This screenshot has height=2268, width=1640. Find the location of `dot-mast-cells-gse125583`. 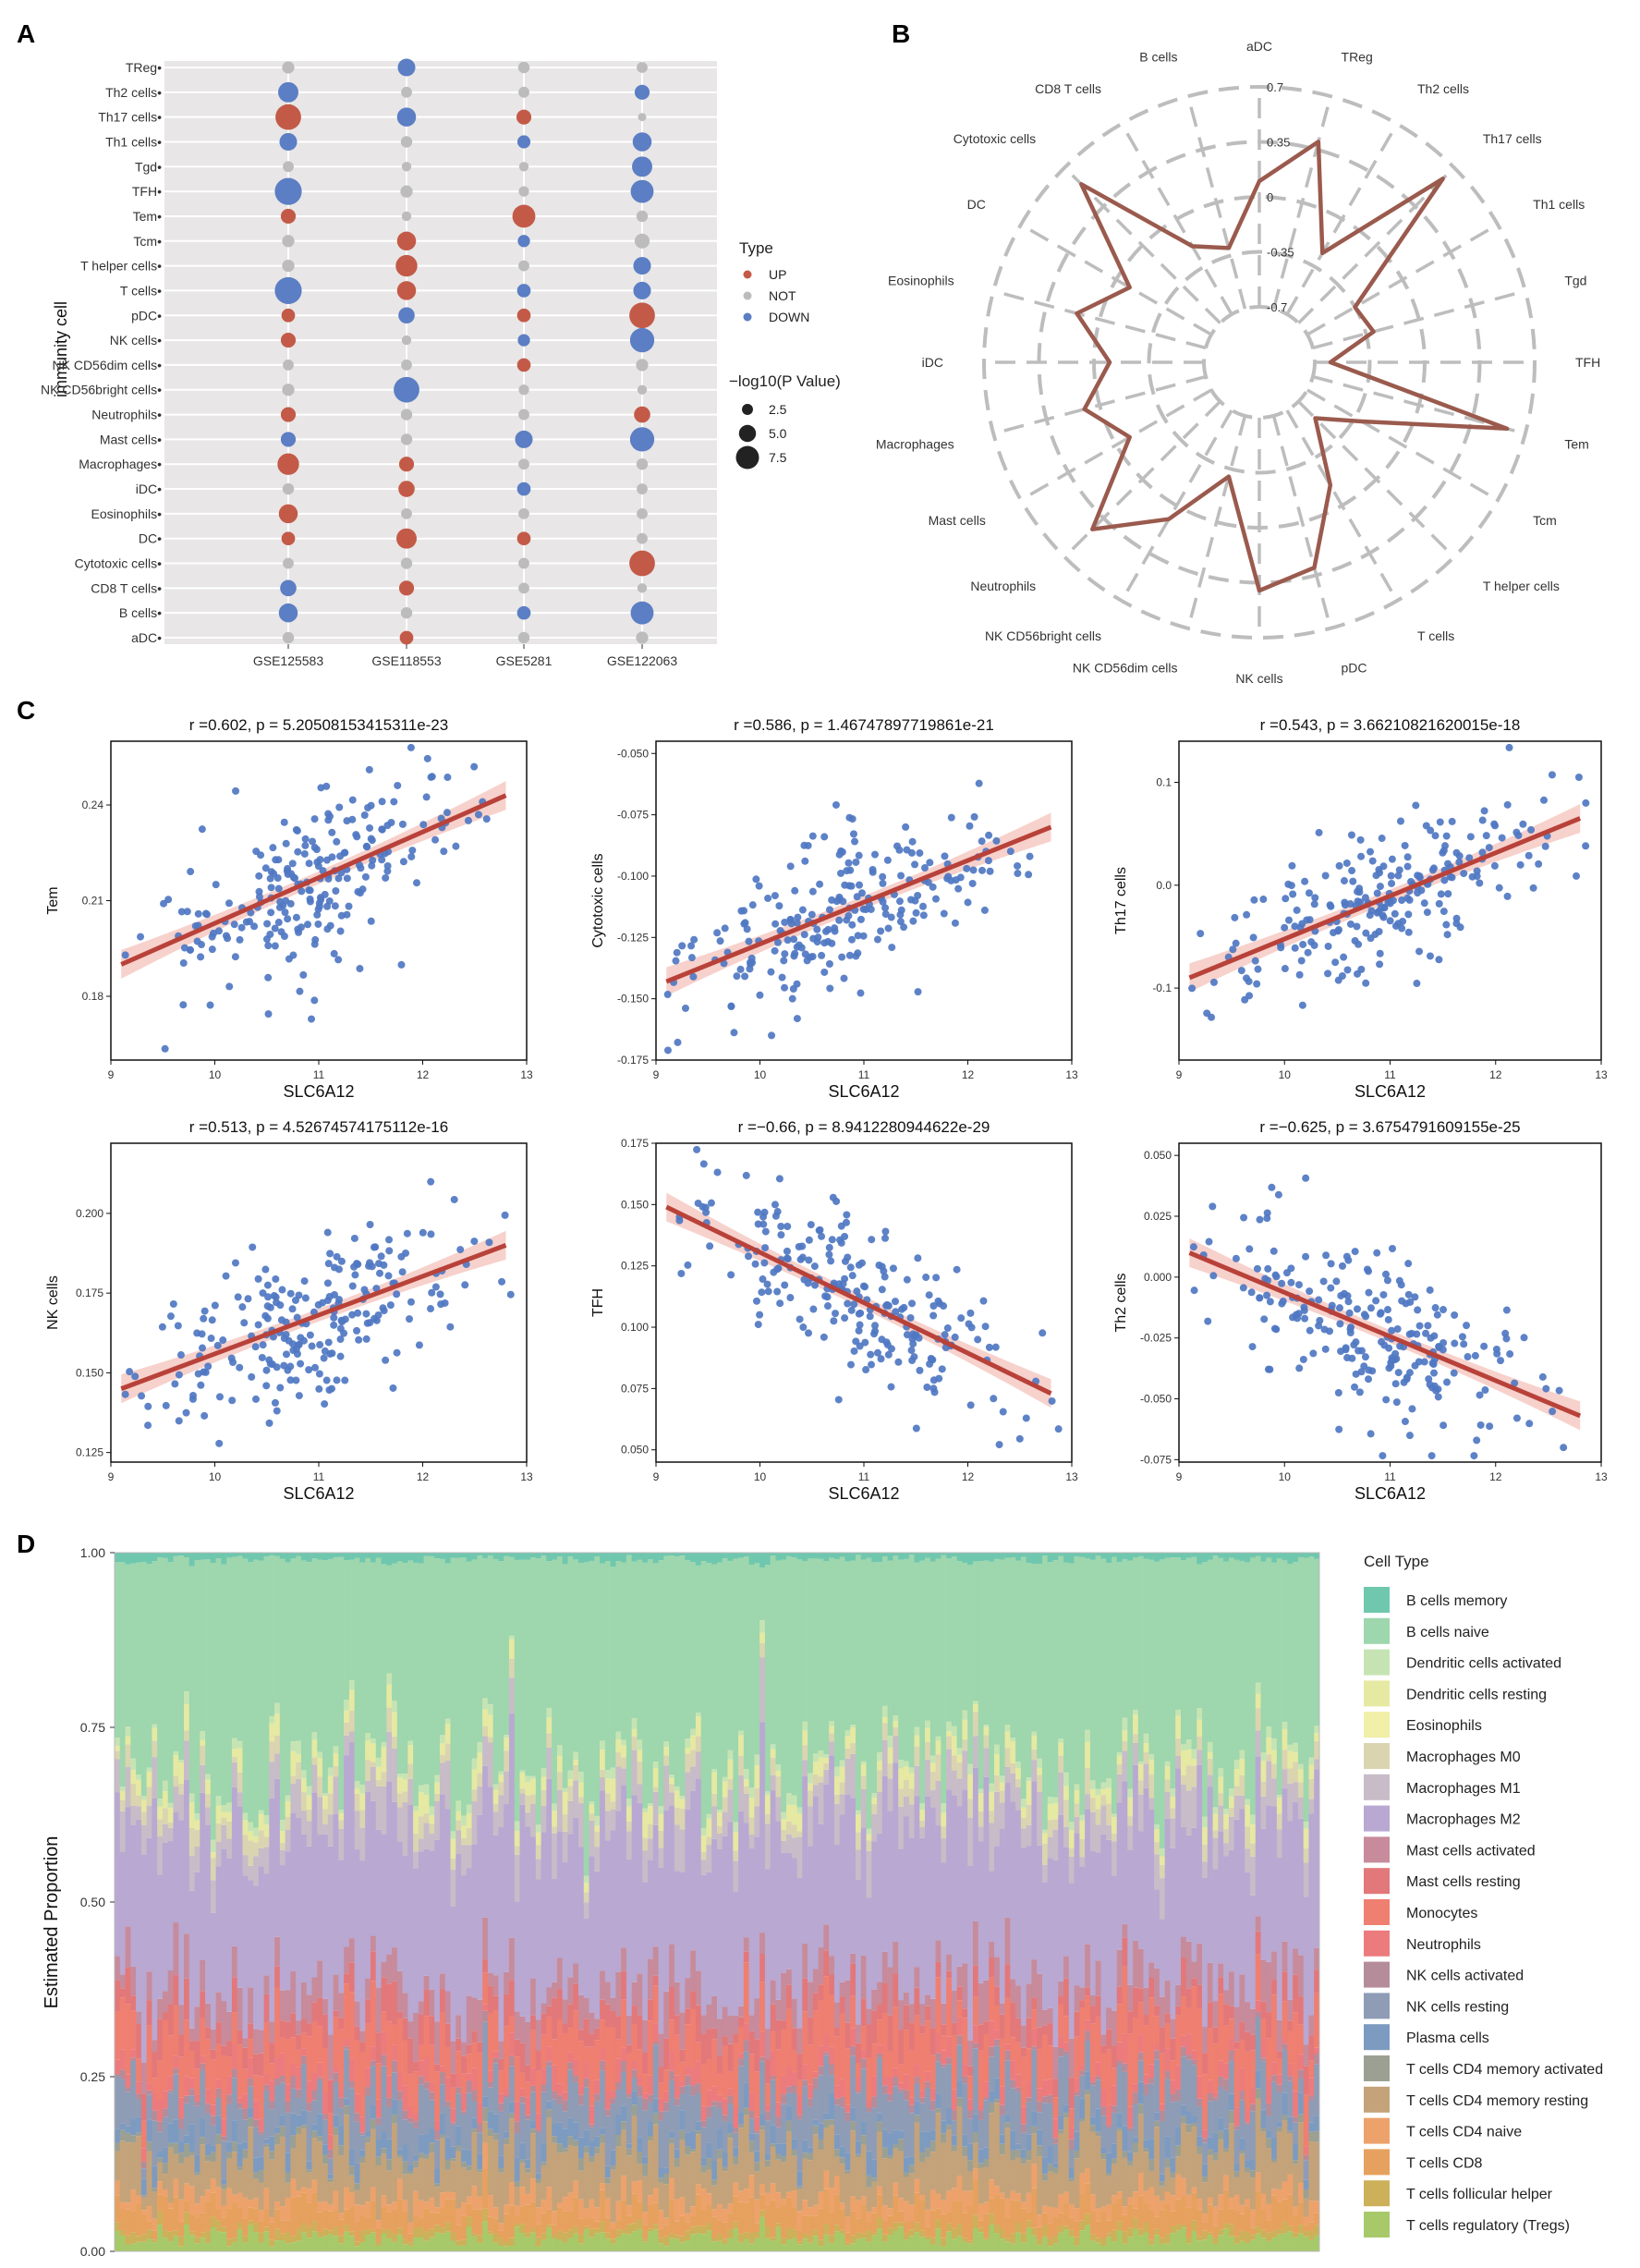

dot-mast-cells-gse125583 is located at coordinates (288, 440).